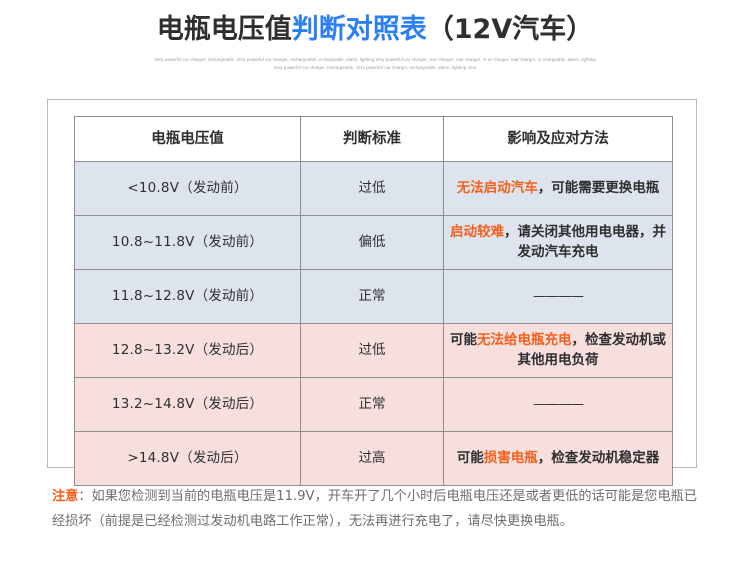  I want to click on table-row: 10.8~11.8V（发动前） 偏低 启动较难，请关闭其他用电电器，并发动汽车充电, so click(373, 242).